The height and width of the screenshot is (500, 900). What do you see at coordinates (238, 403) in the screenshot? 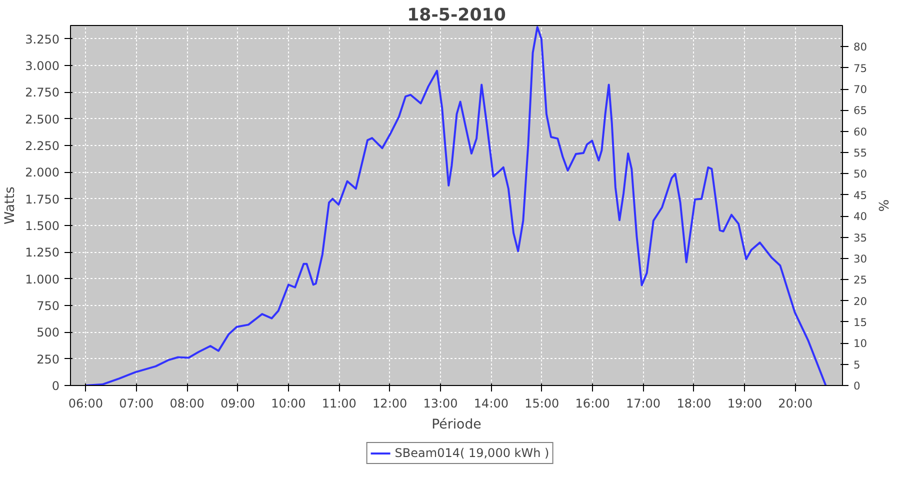
I see `x-tick-label: 09:00` at bounding box center [238, 403].